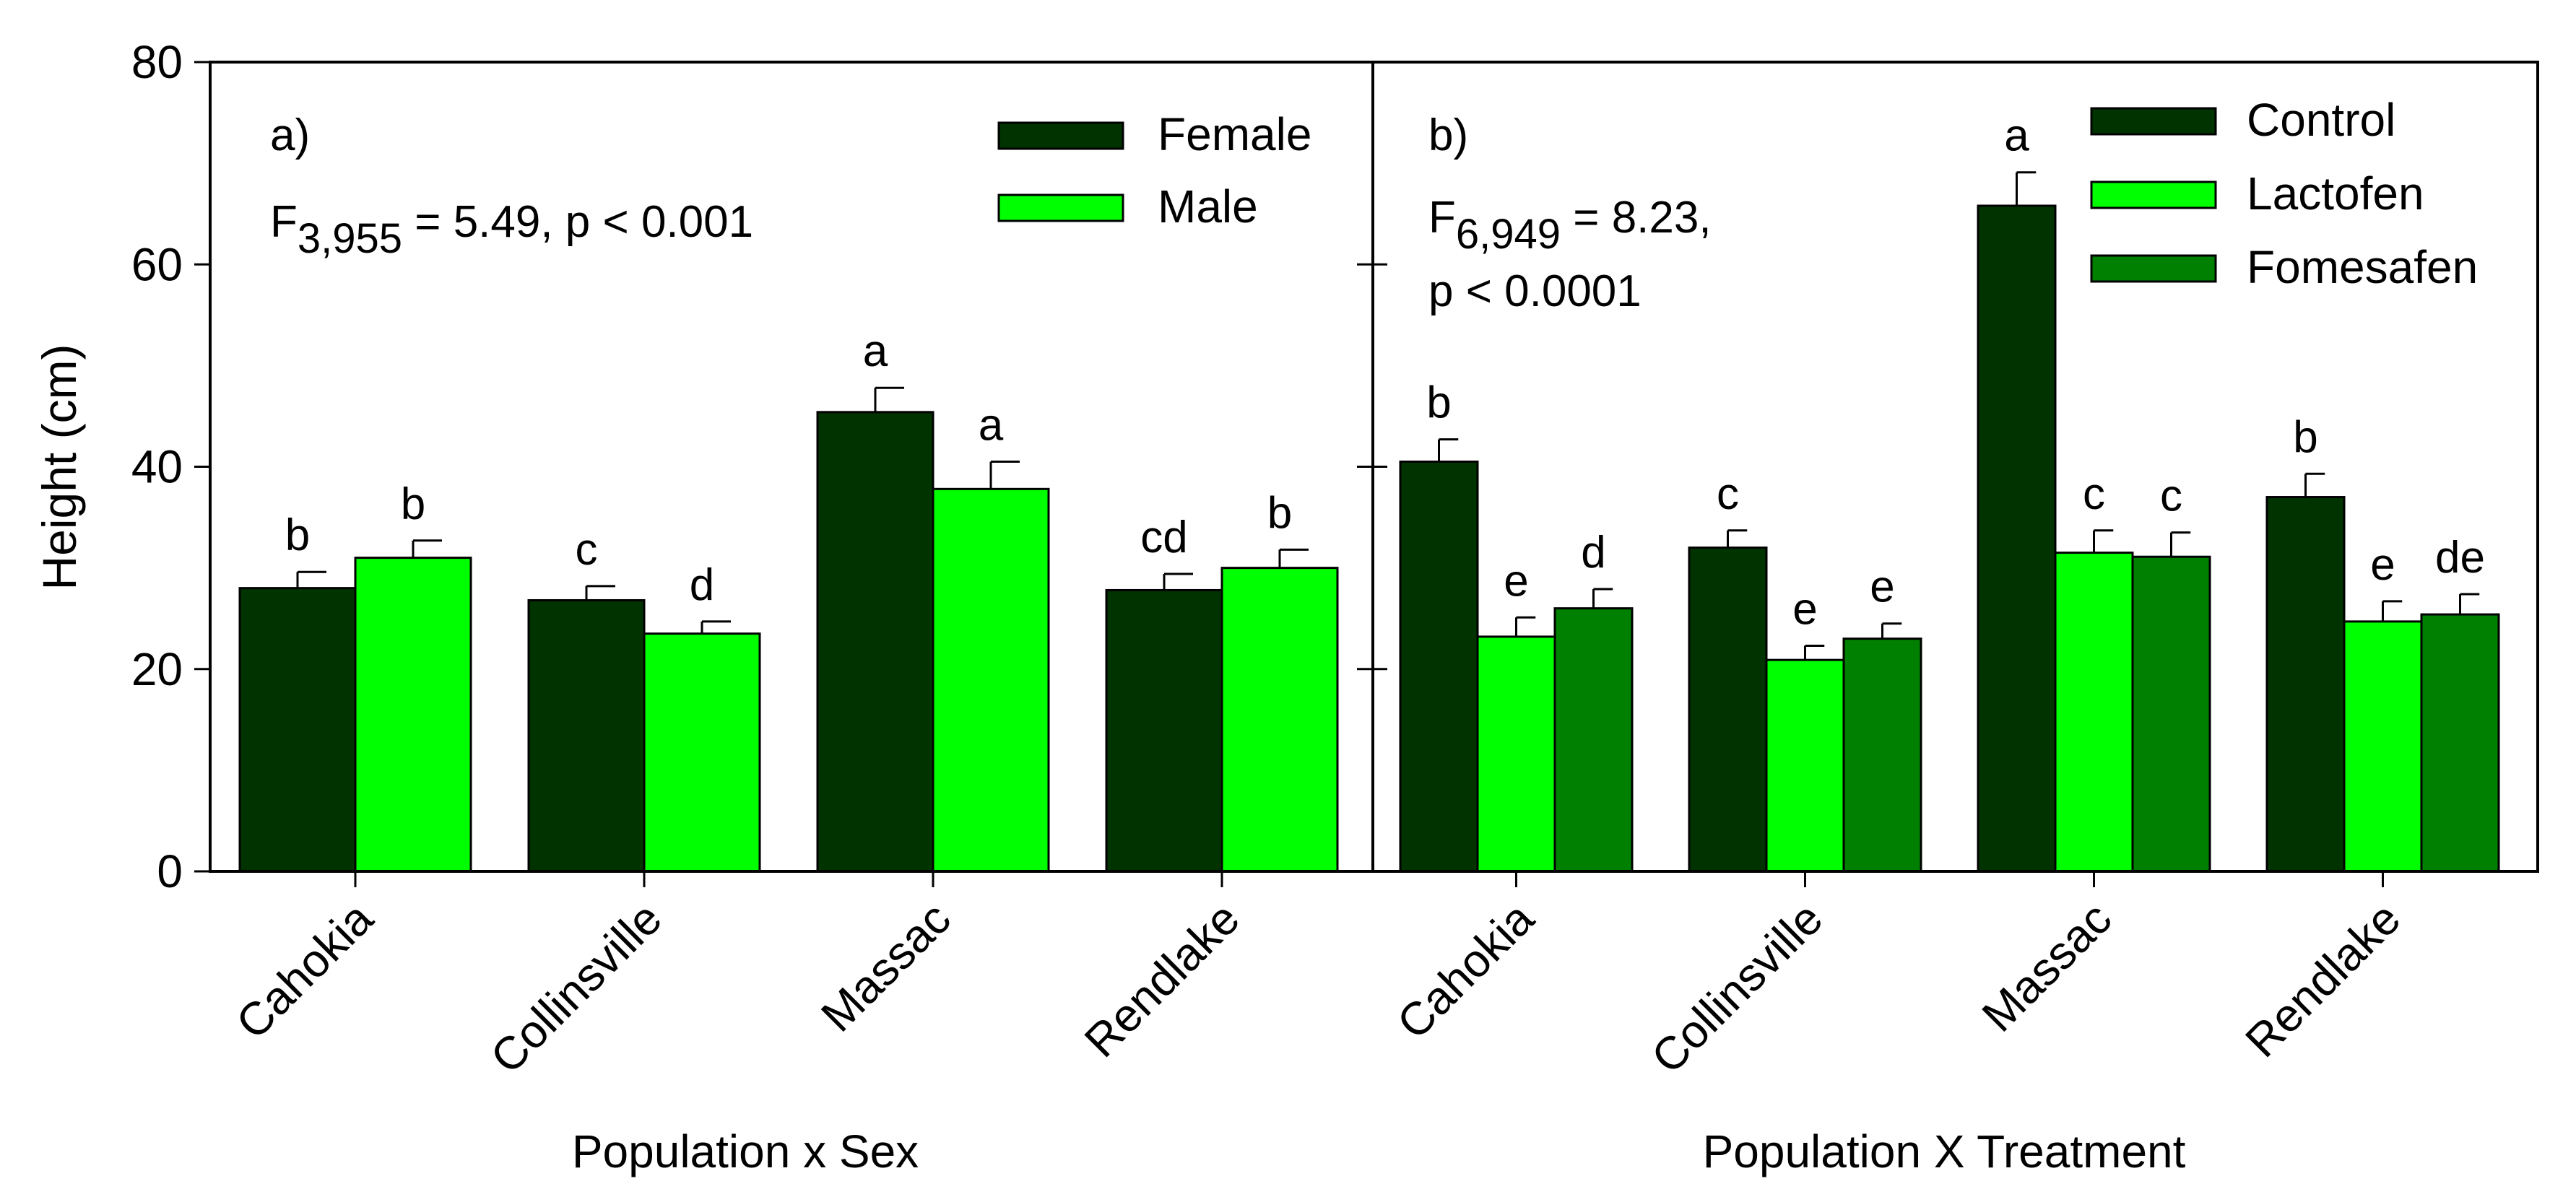 This screenshot has width=2576, height=1202. Describe the element at coordinates (745, 1151) in the screenshot. I see `panel-a-x-axis-label: Population x Sex` at that location.